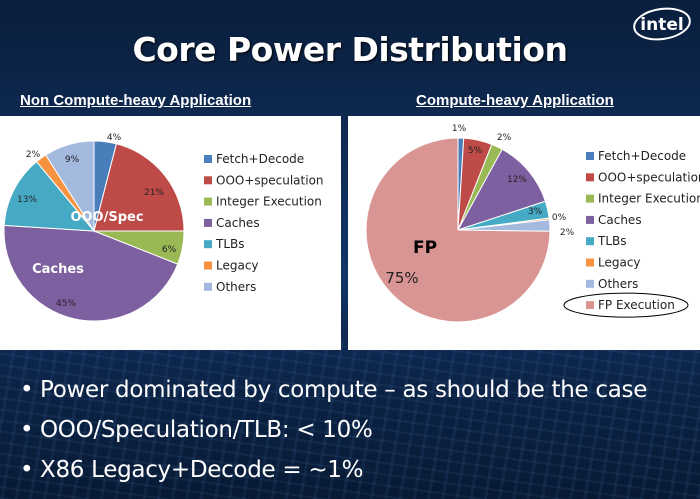 The image size is (700, 499). What do you see at coordinates (425, 248) in the screenshot?
I see `slice-annotation: FP` at bounding box center [425, 248].